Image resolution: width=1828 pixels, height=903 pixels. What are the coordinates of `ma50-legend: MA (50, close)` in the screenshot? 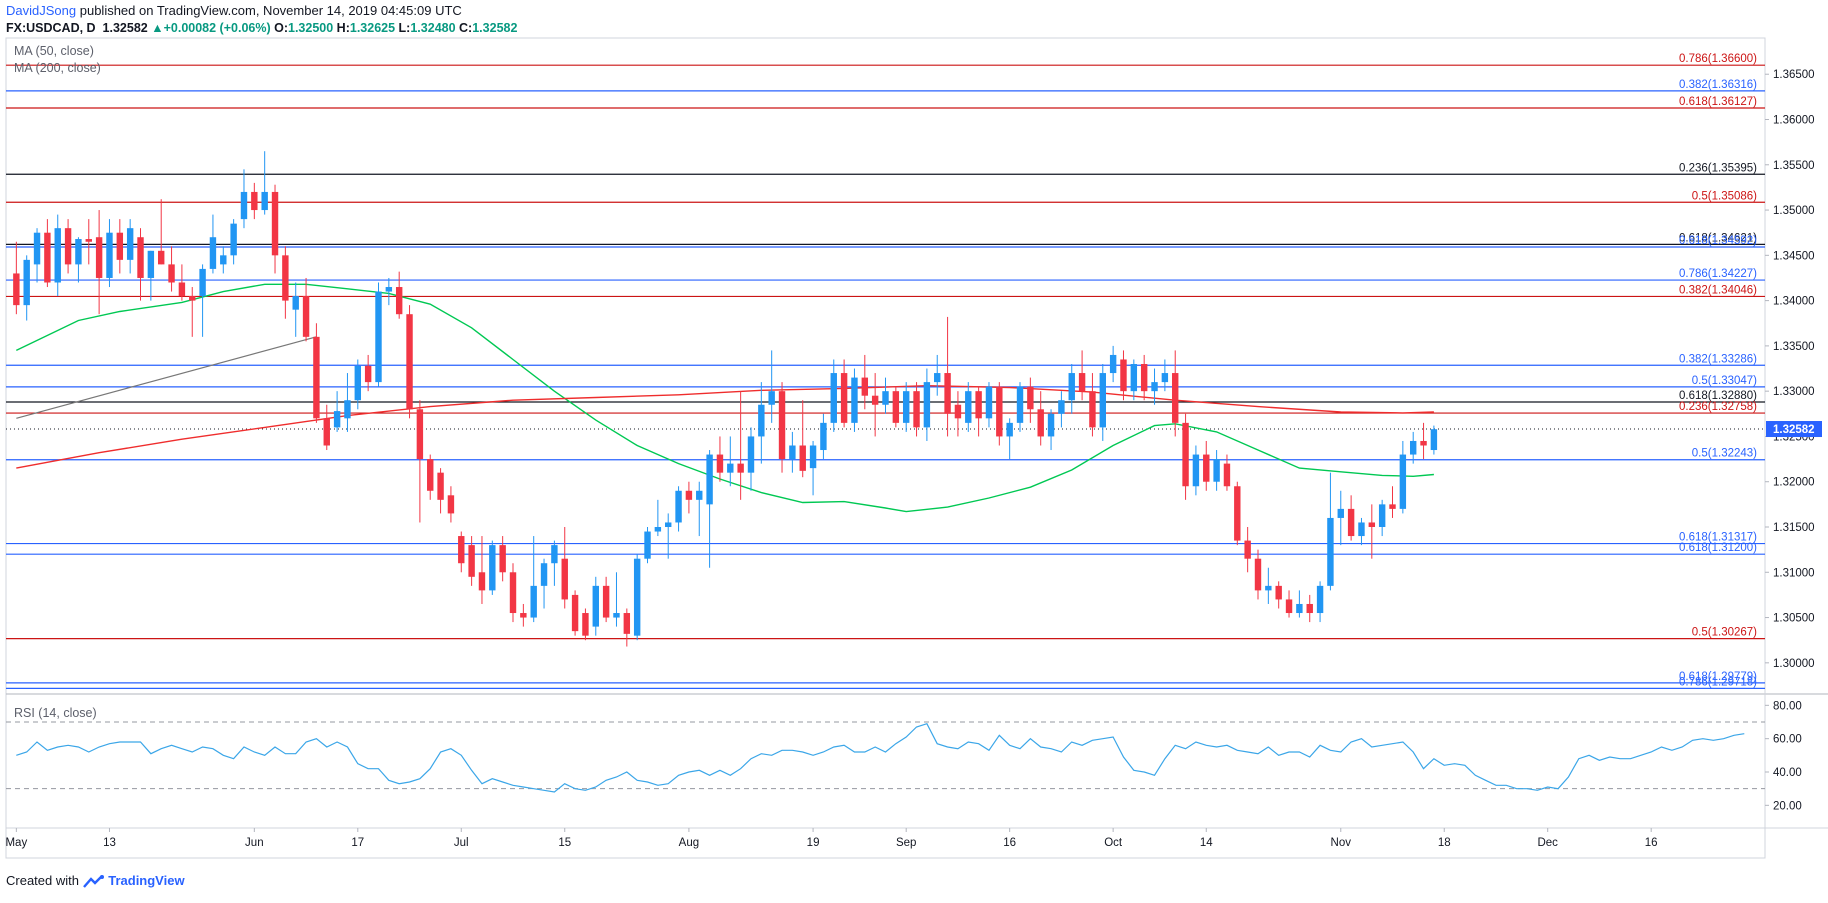 It's located at (54, 51).